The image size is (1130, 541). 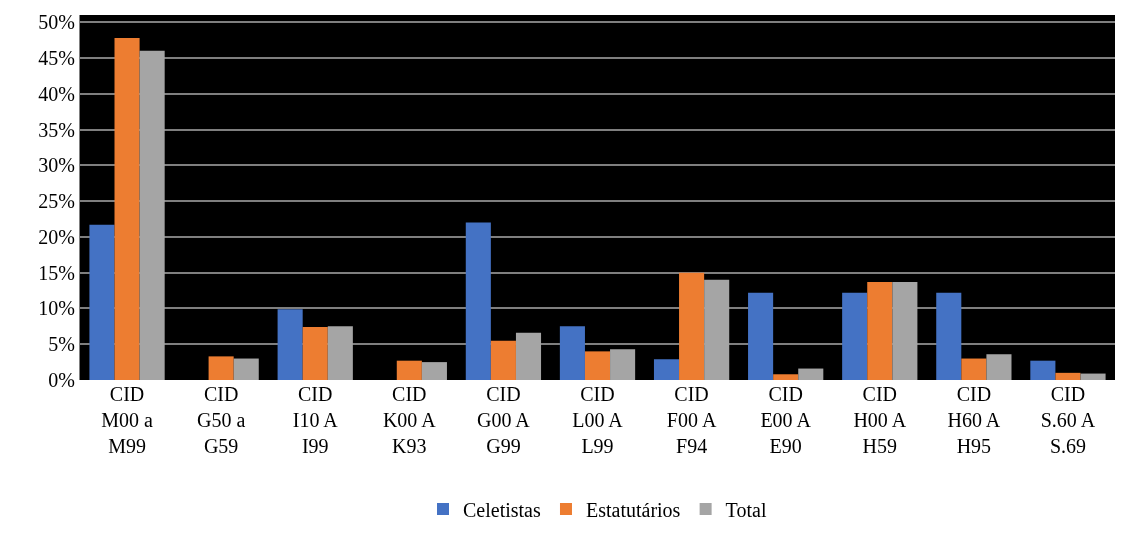 What do you see at coordinates (56, 272) in the screenshot?
I see `y-tick-label: 15%` at bounding box center [56, 272].